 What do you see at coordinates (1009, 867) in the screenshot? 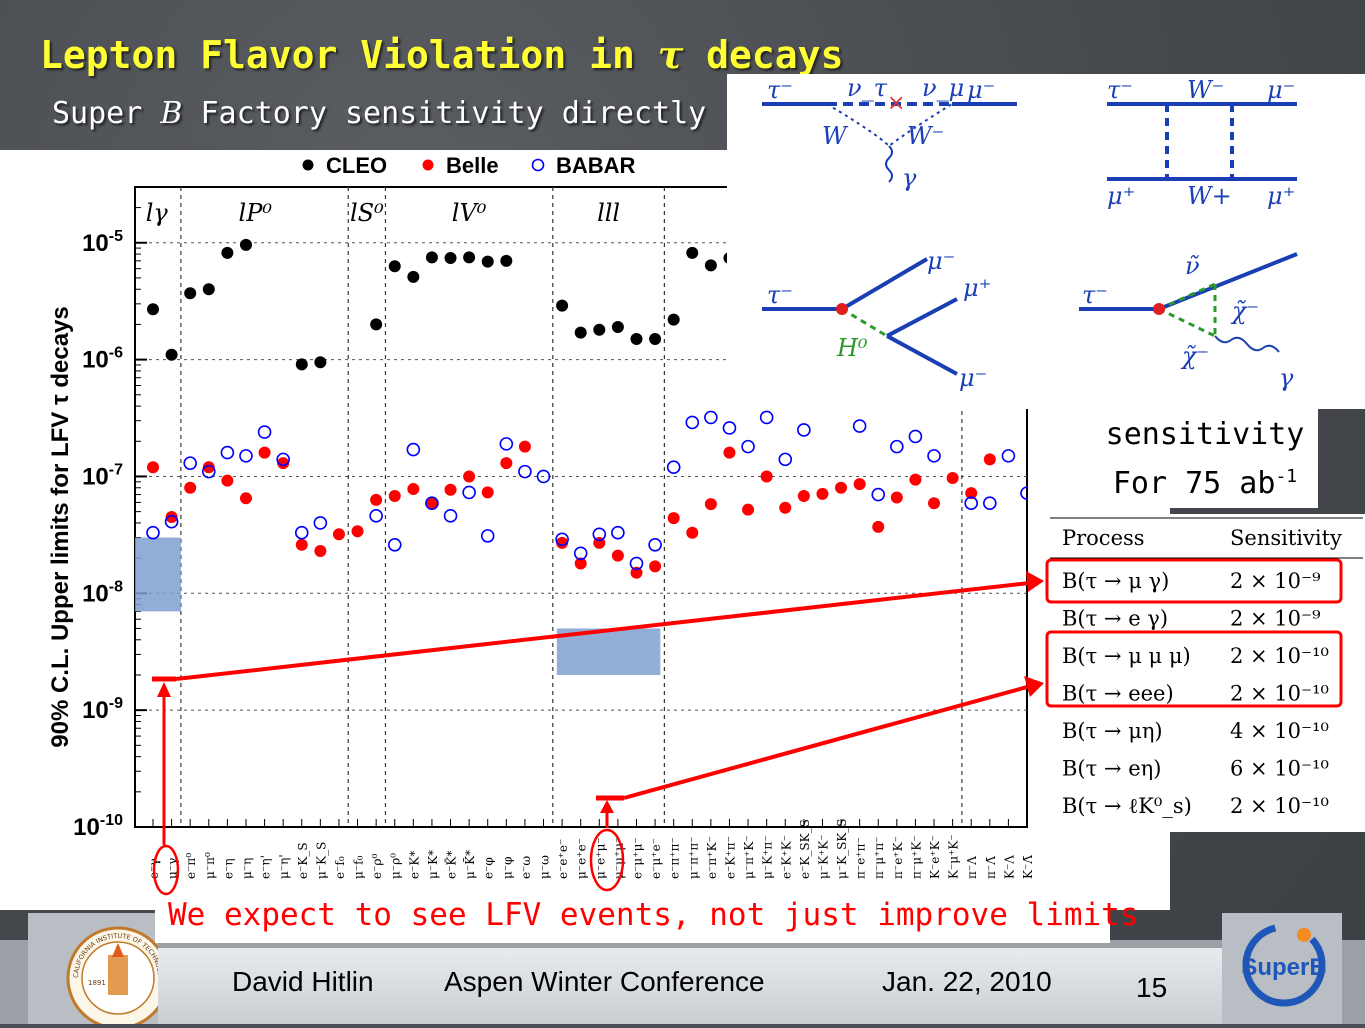
I see `category-label: K⁻Λ` at bounding box center [1009, 867].